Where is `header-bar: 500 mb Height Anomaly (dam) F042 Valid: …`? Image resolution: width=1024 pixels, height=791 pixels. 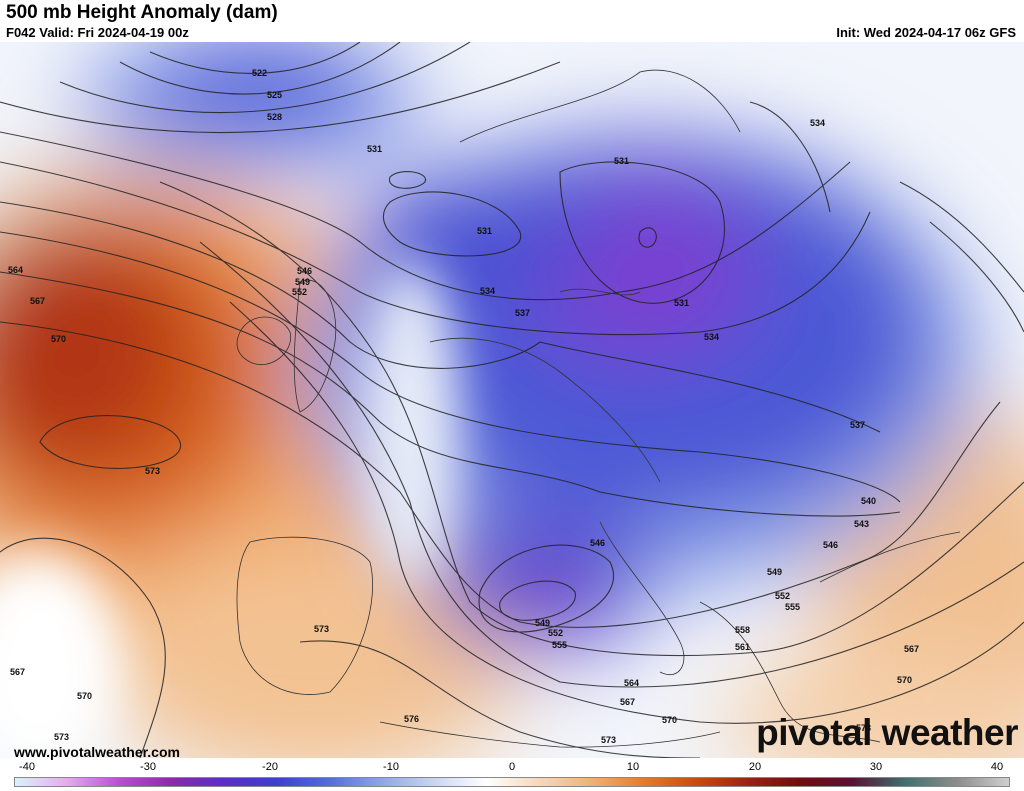
header-bar: 500 mb Height Anomaly (dam) F042 Valid: … is located at coordinates (512, 21).